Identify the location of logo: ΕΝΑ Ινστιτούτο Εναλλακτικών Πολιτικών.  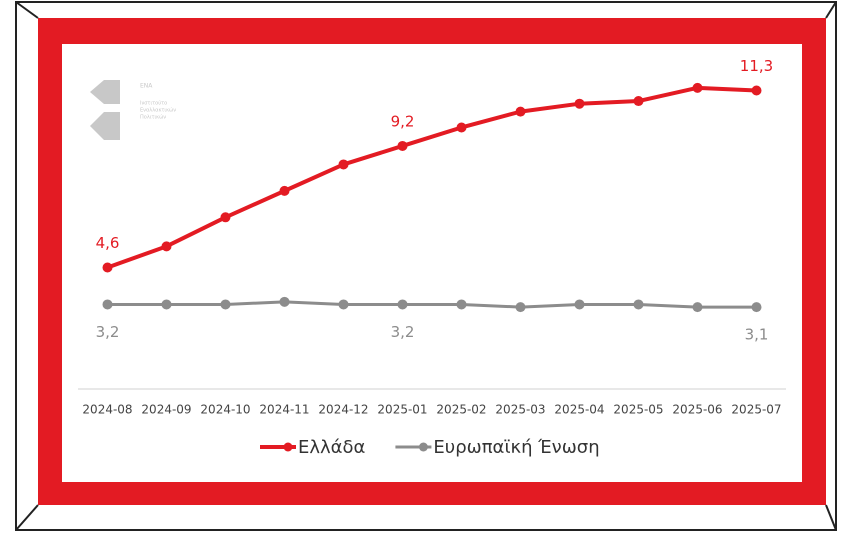
(133, 110).